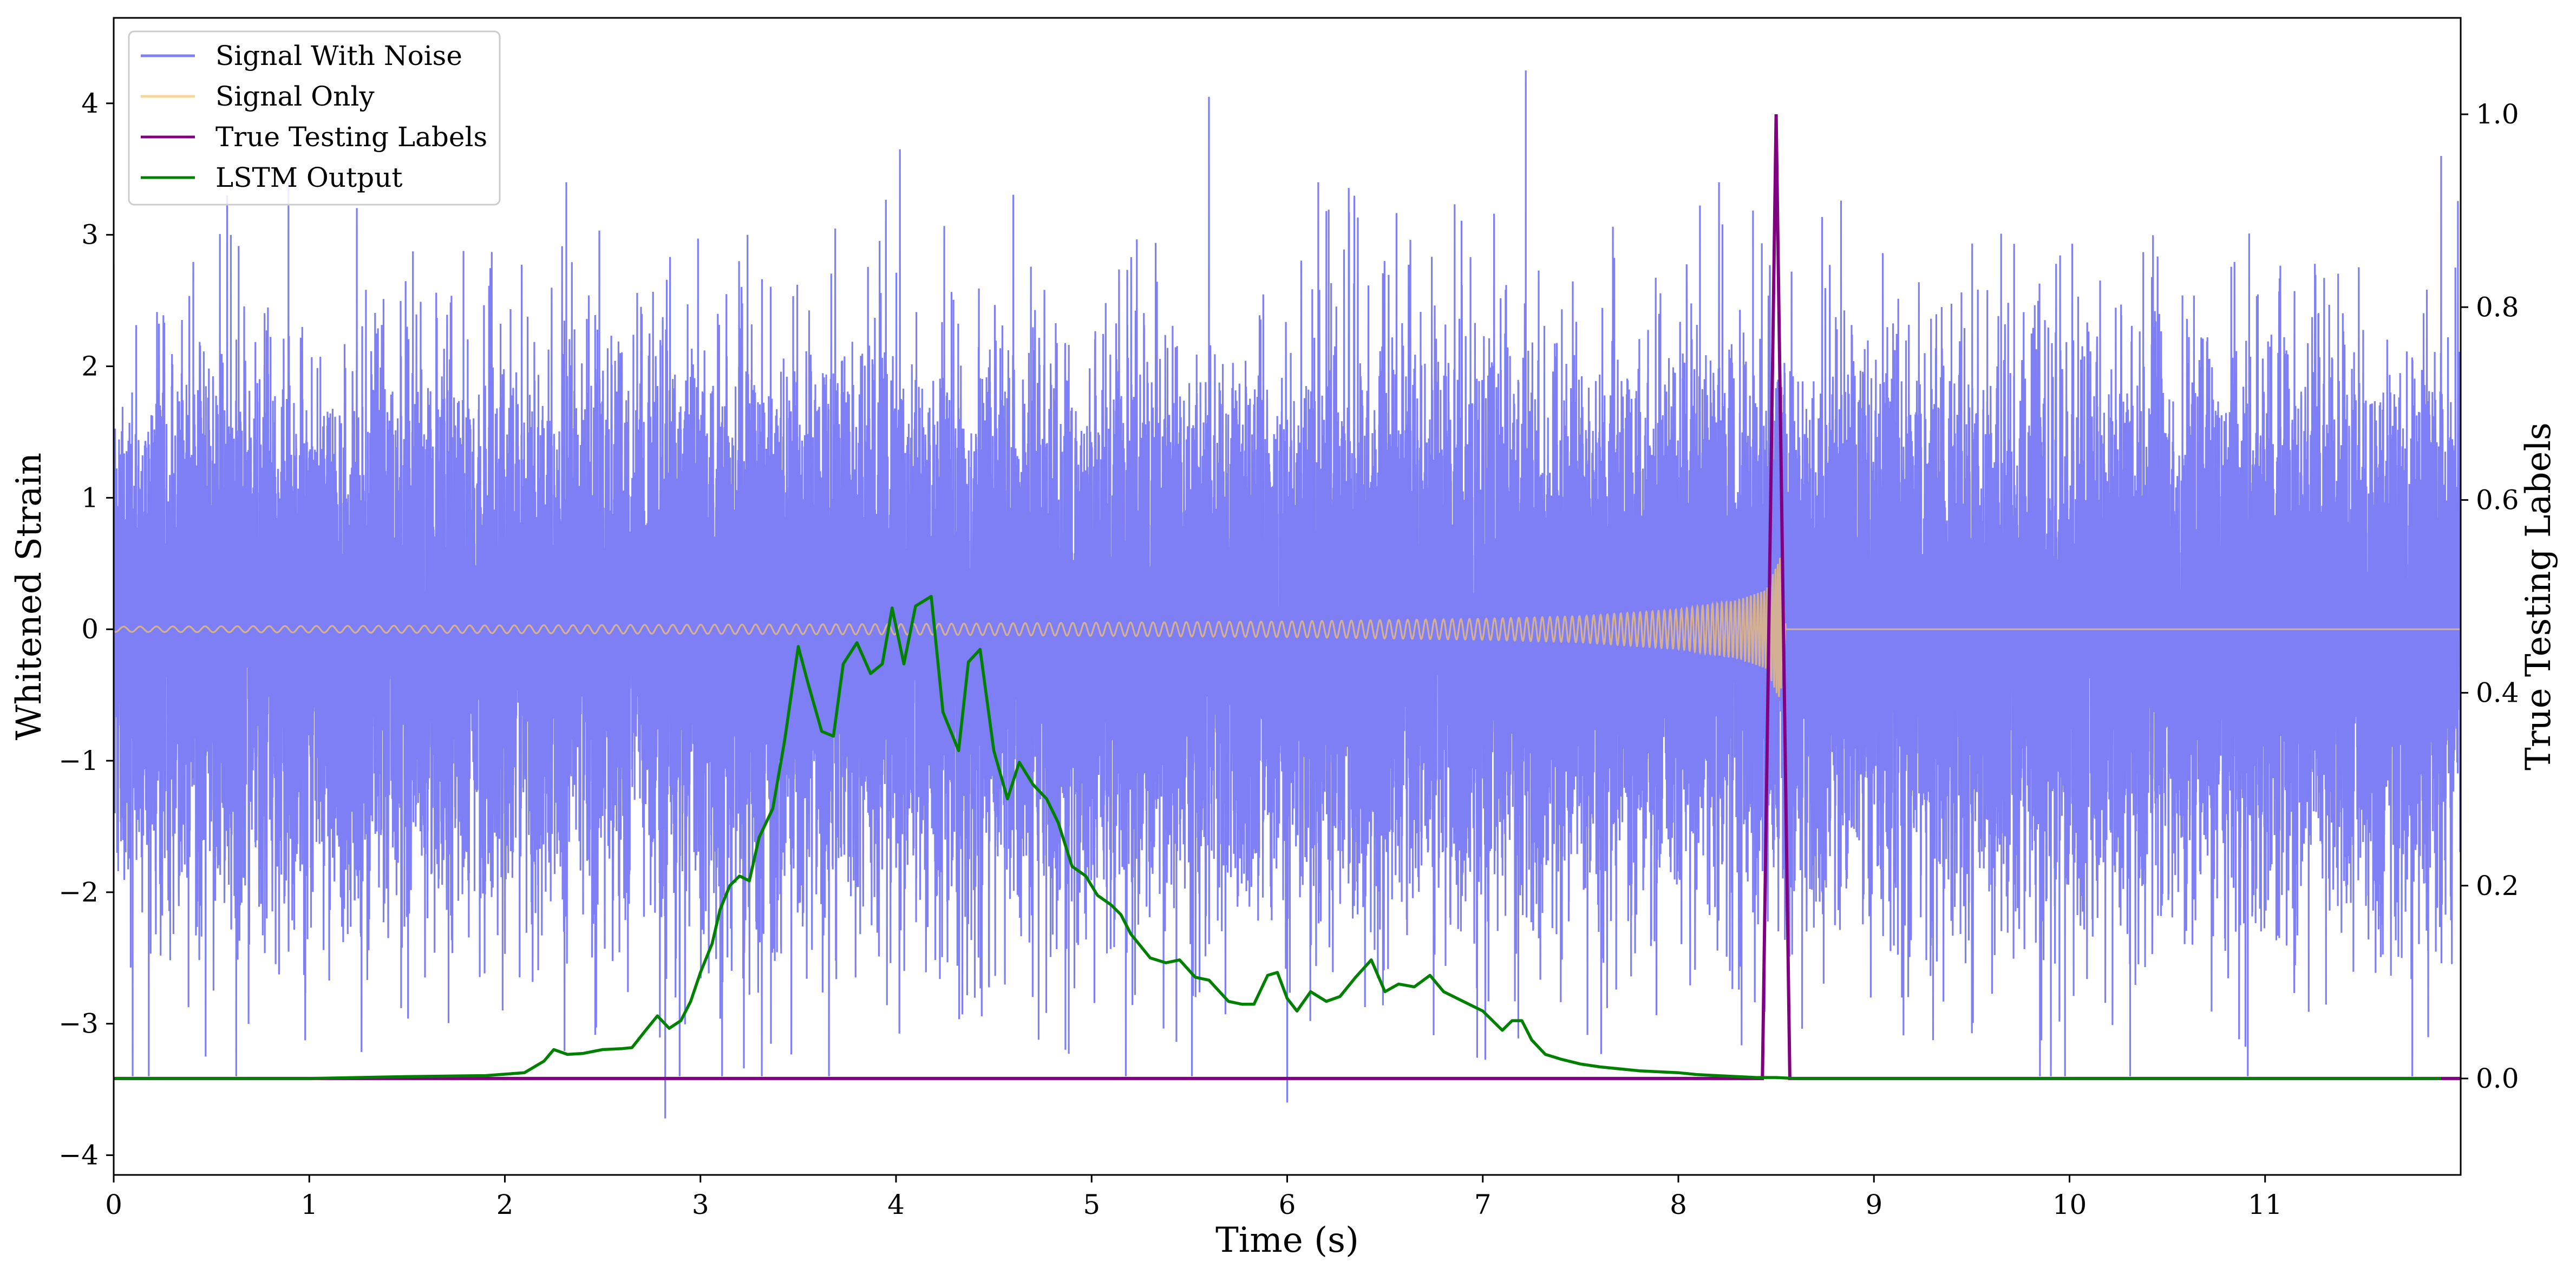 This screenshot has width=2576, height=1274. I want to click on legend-label: Signal With Noise, so click(338, 55).